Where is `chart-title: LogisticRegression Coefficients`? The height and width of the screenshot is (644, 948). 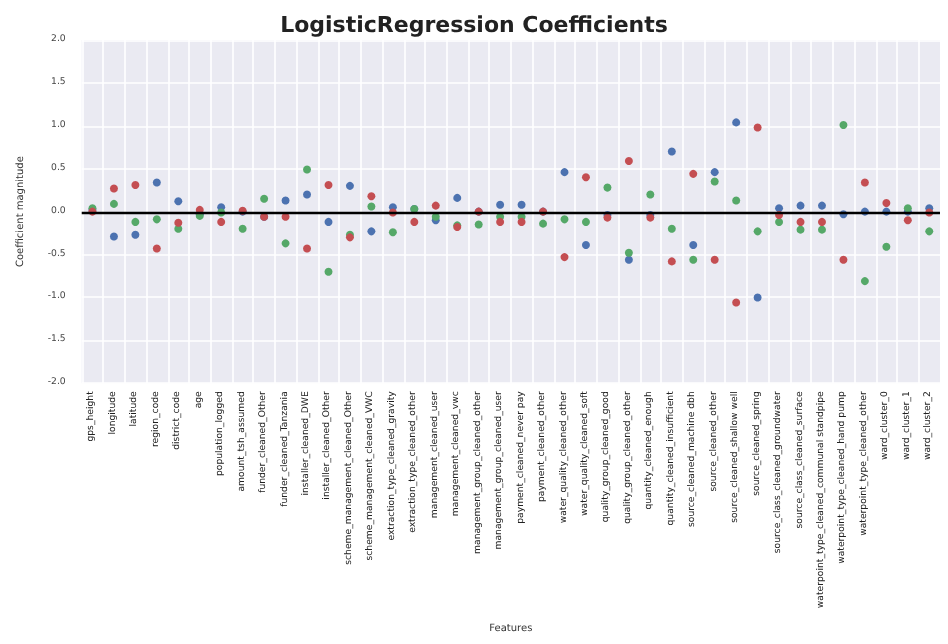
chart-title: LogisticRegression Coefficients is located at coordinates (474, 25).